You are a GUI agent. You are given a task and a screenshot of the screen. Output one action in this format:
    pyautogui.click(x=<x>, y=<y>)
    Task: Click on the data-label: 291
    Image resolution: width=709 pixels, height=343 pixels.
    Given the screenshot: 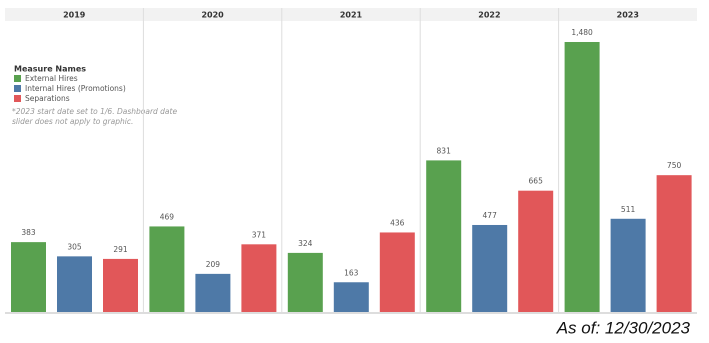 What is the action you would take?
    pyautogui.click(x=120, y=249)
    